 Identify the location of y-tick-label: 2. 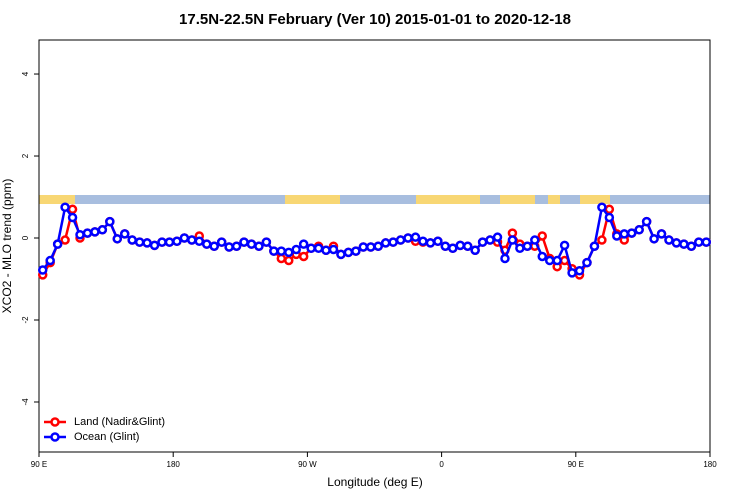
(25, 155).